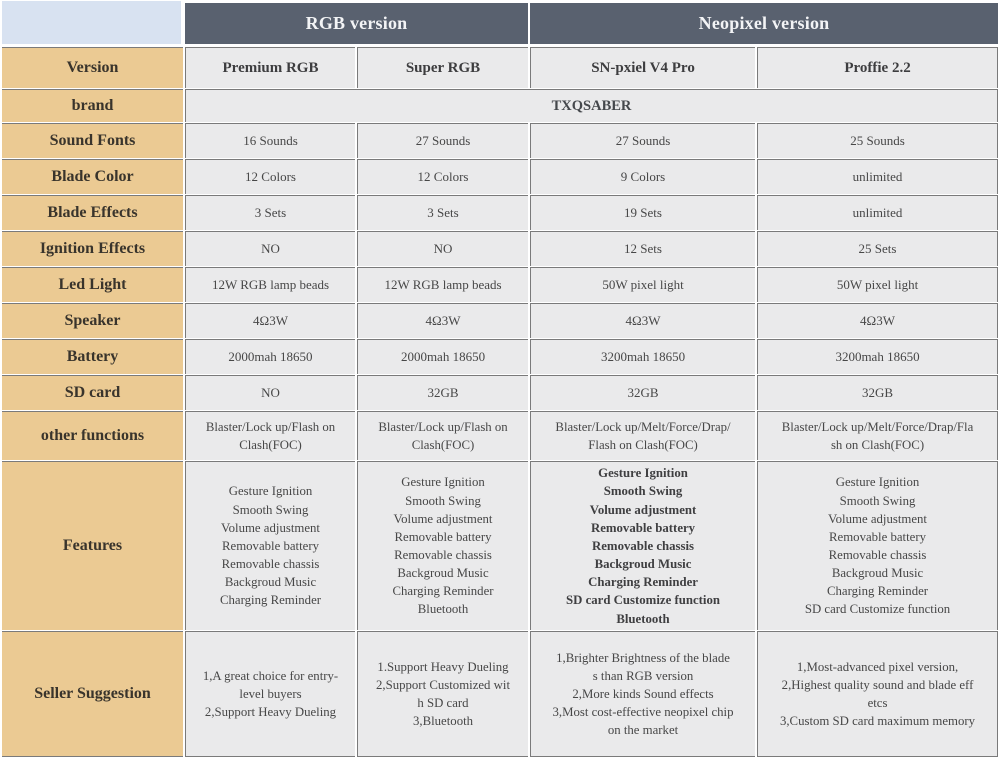 This screenshot has width=1000, height=759. Describe the element at coordinates (92, 248) in the screenshot. I see `row-label-ignition-effects: Ignition Effects` at that location.